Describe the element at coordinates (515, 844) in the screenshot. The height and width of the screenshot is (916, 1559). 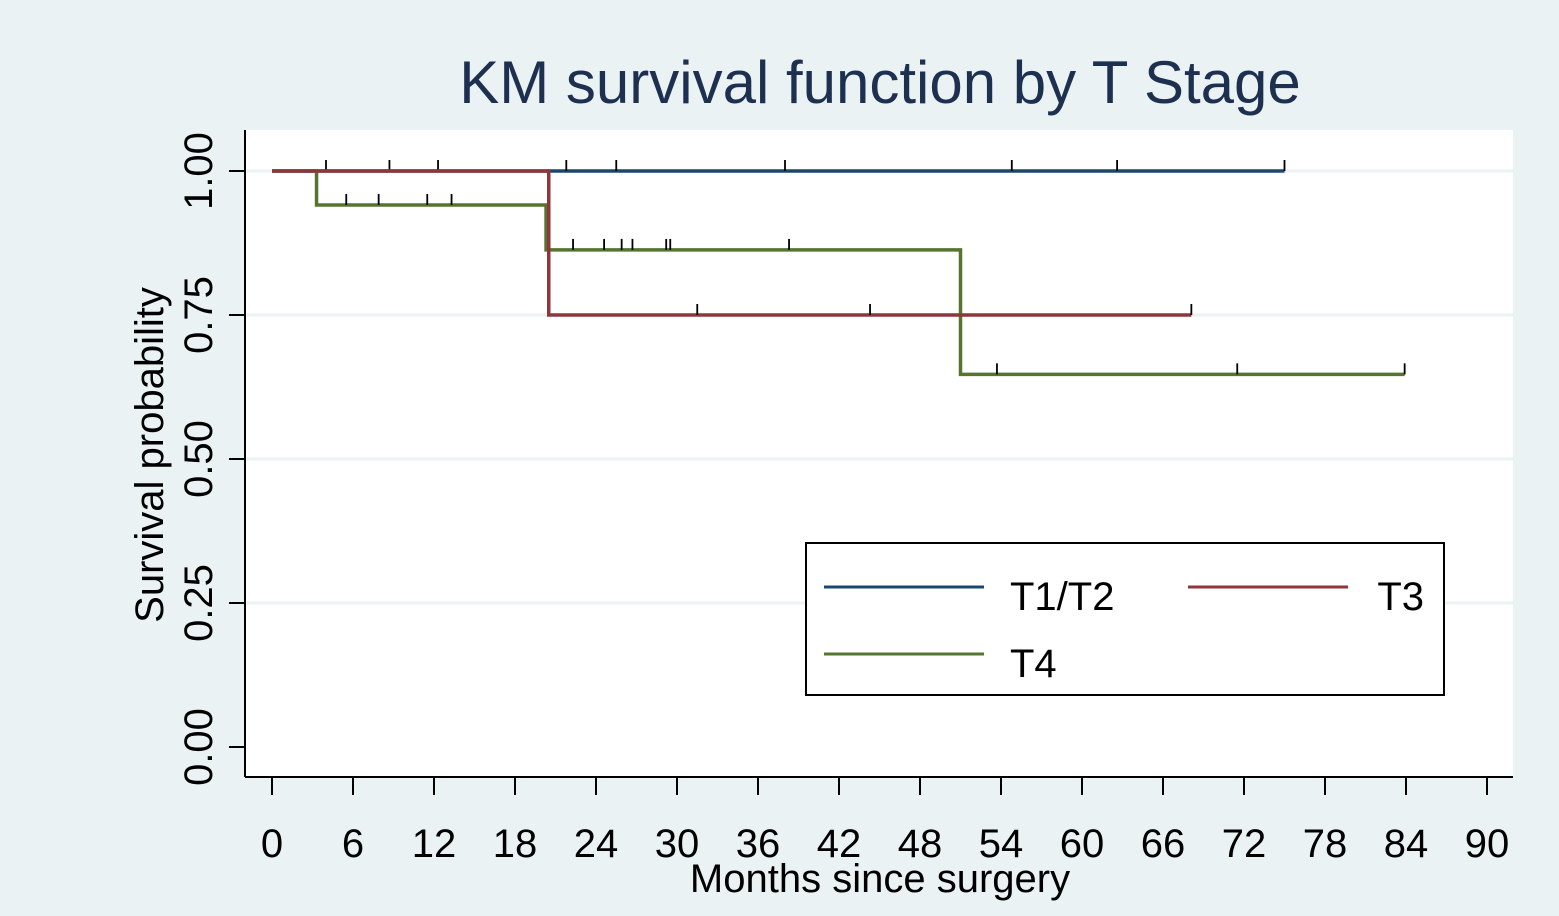
I see `x-tick-label-3: 18` at that location.